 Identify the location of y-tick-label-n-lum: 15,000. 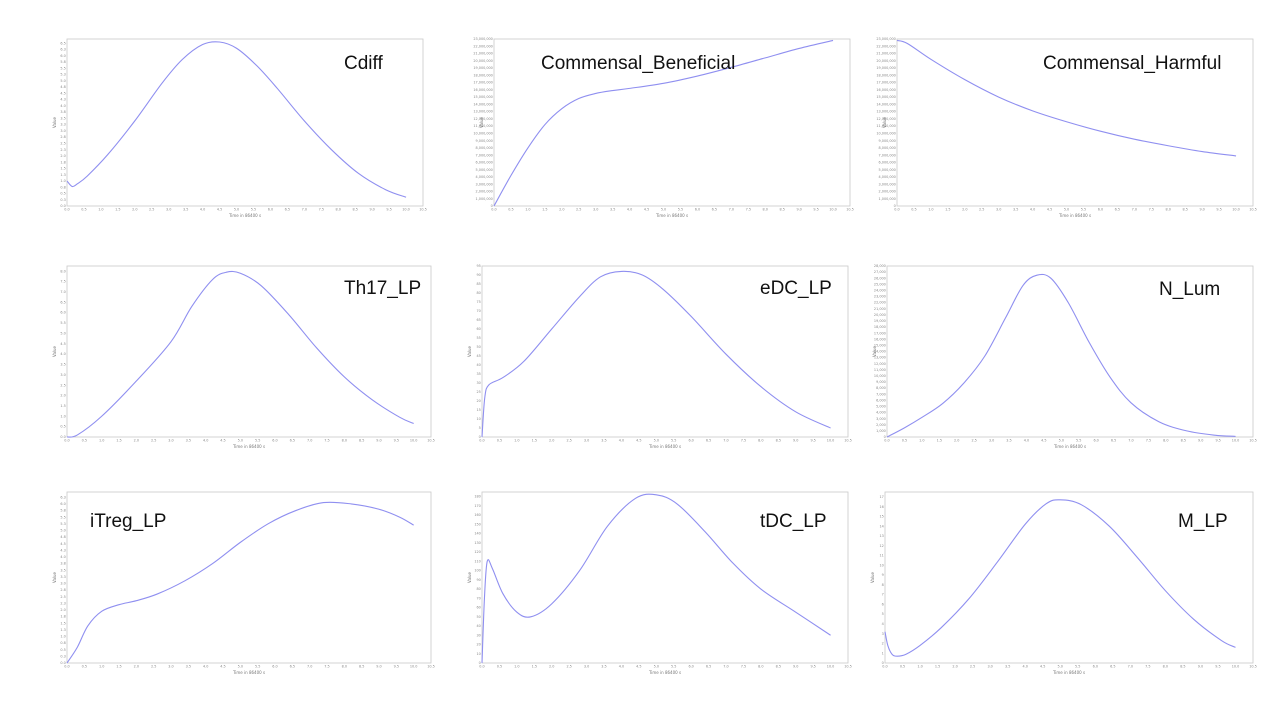
(880, 345).